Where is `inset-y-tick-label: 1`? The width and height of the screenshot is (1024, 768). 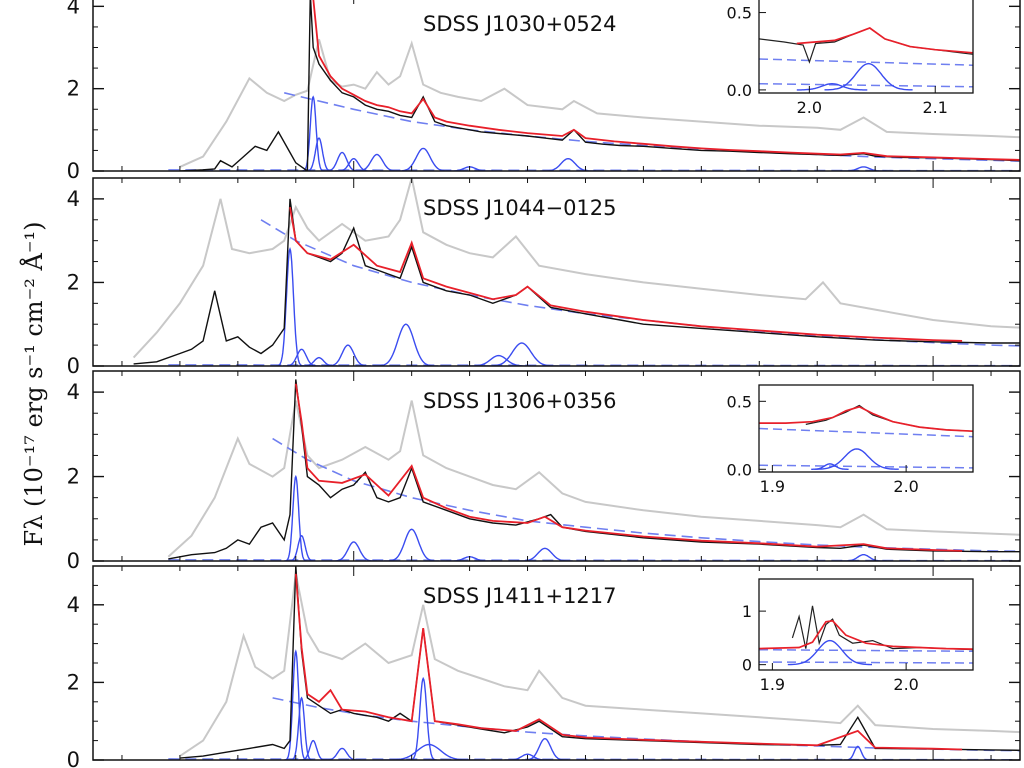 inset-y-tick-label: 1 is located at coordinates (747, 611).